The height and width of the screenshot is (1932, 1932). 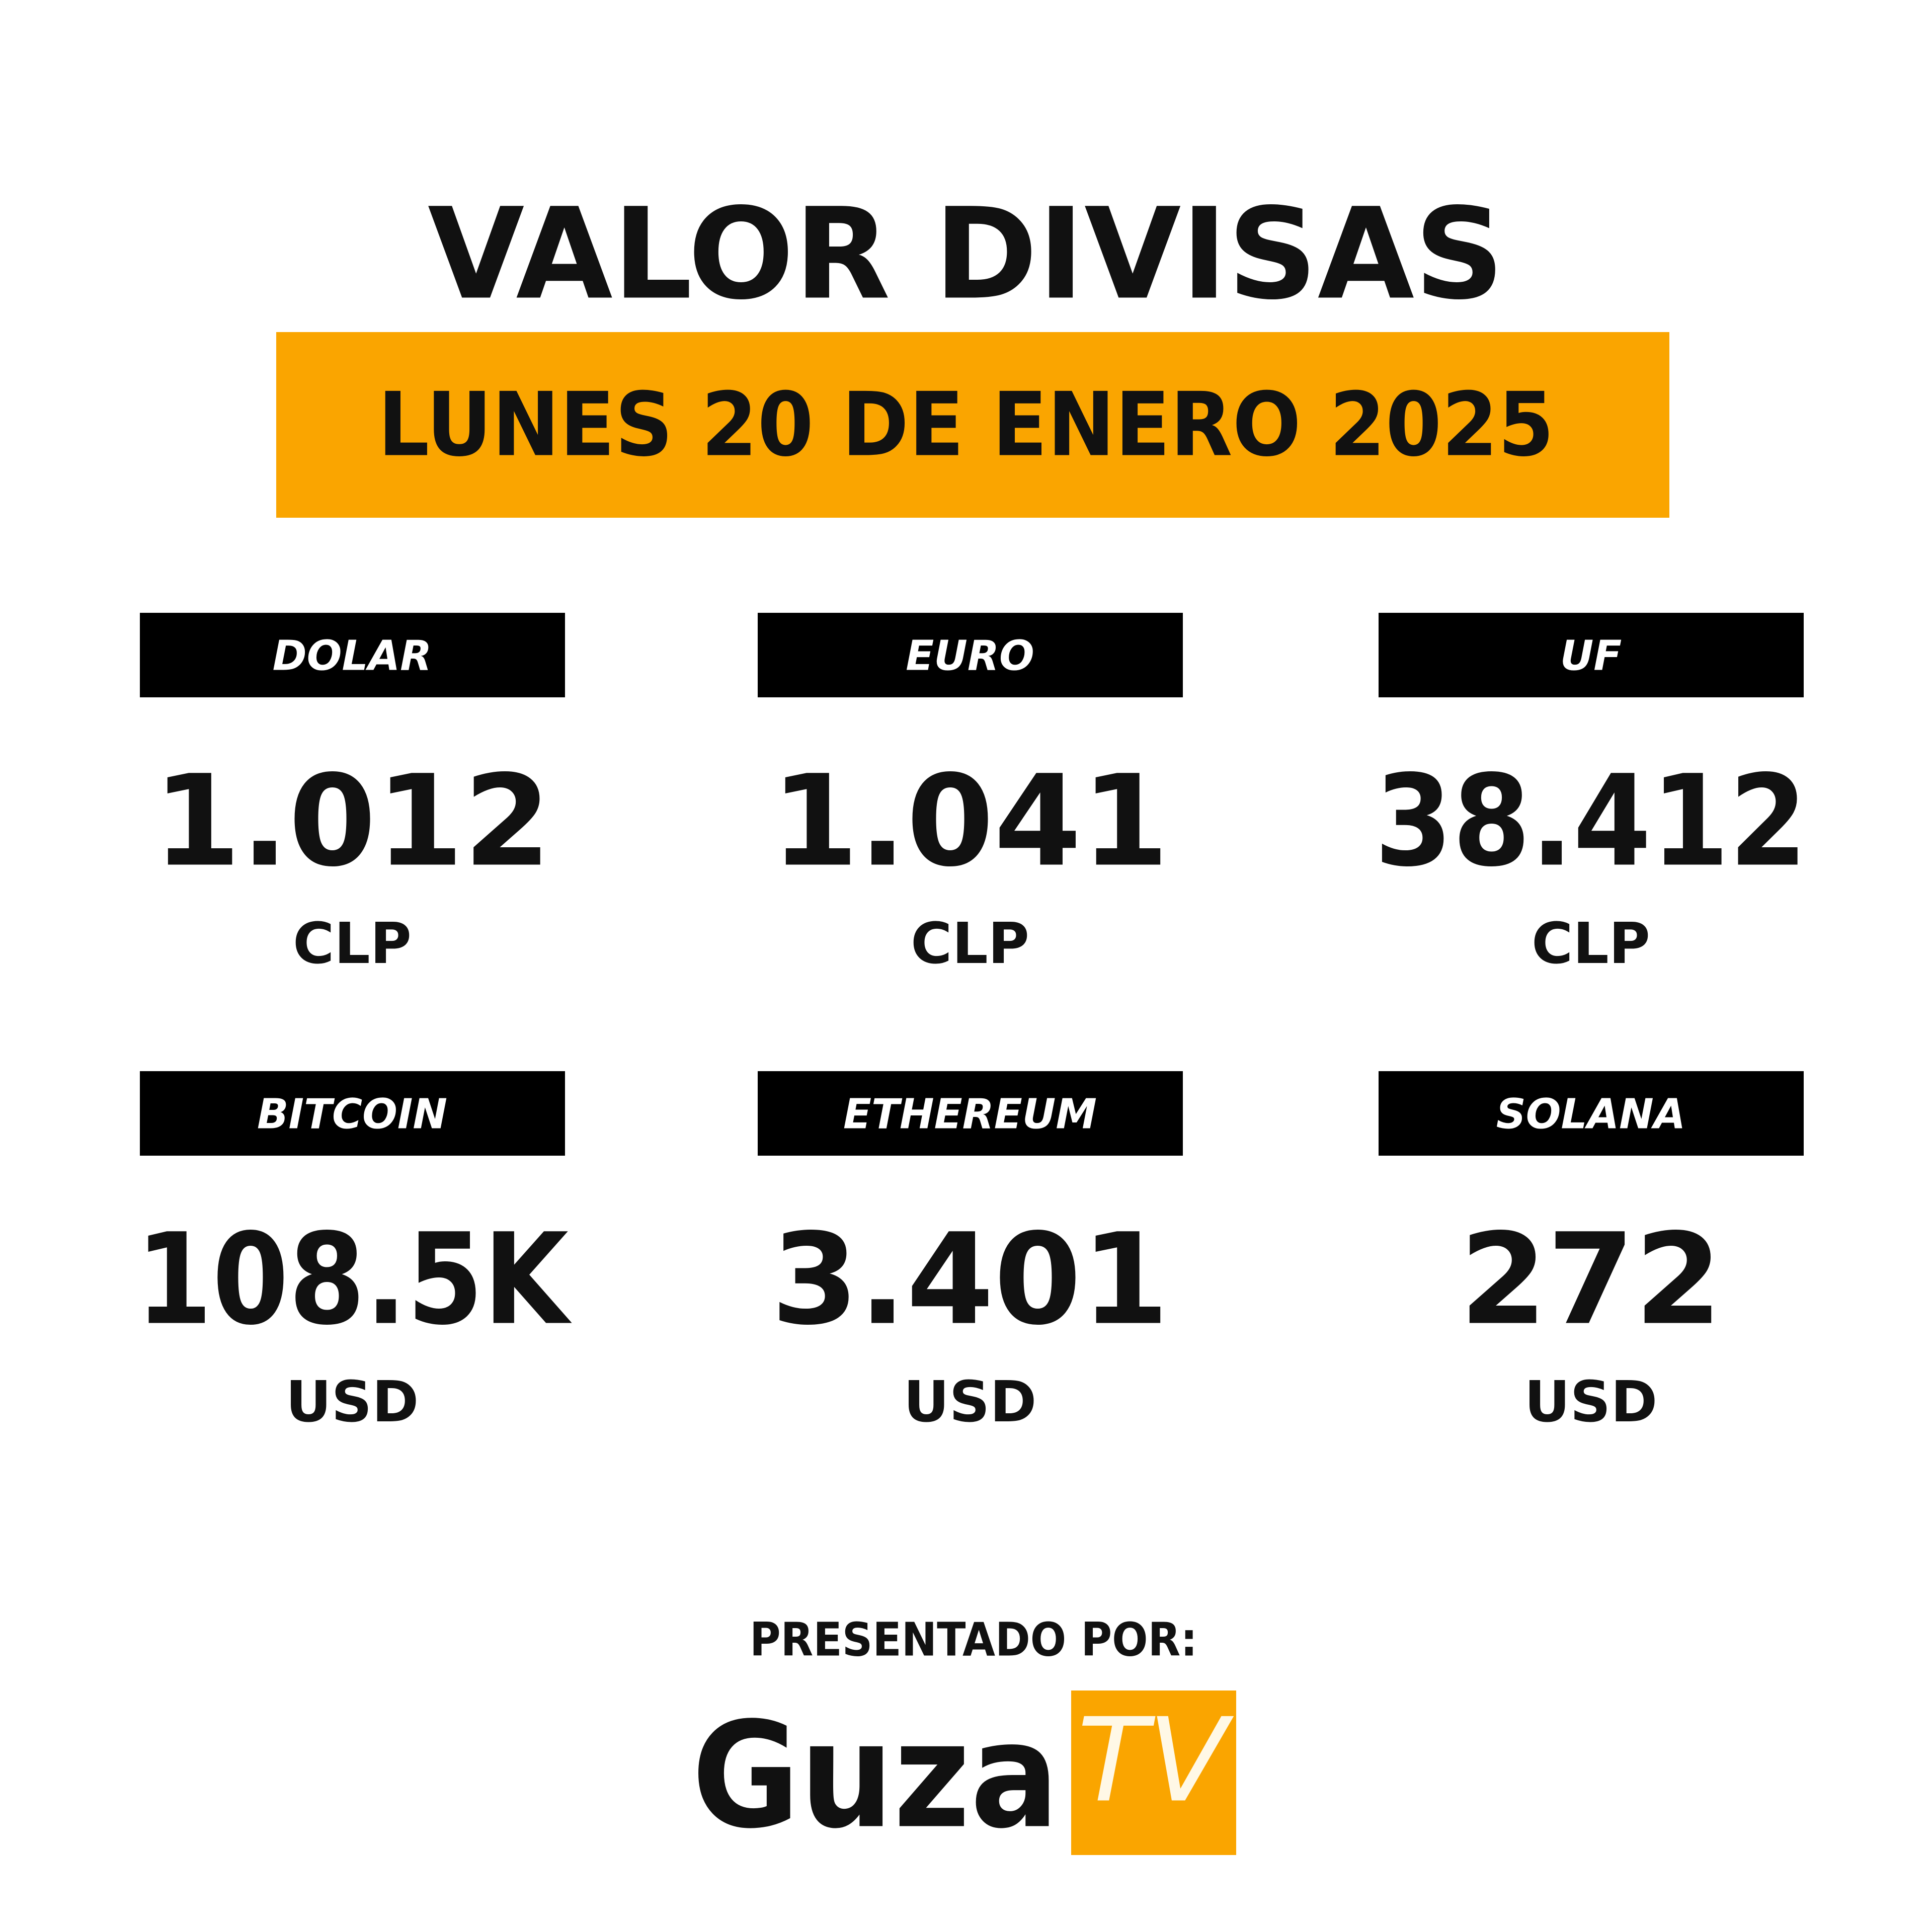 What do you see at coordinates (966, 255) in the screenshot?
I see `title: VALOR DIVISAS` at bounding box center [966, 255].